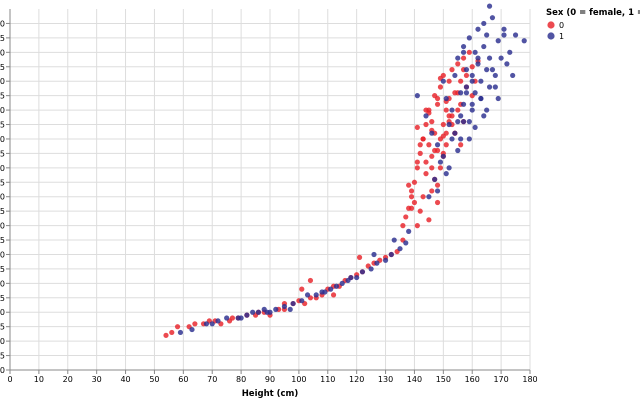 The width and height of the screenshot is (640, 400). Describe the element at coordinates (125, 379) in the screenshot. I see `x-tick-label: 40` at that location.